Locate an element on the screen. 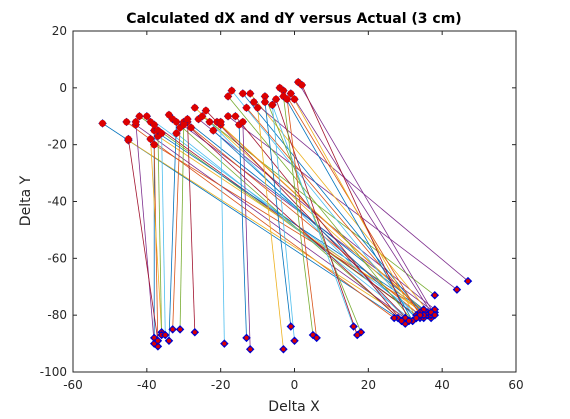 This screenshot has height=419, width=570. x-tick-label: -40 is located at coordinates (147, 385).